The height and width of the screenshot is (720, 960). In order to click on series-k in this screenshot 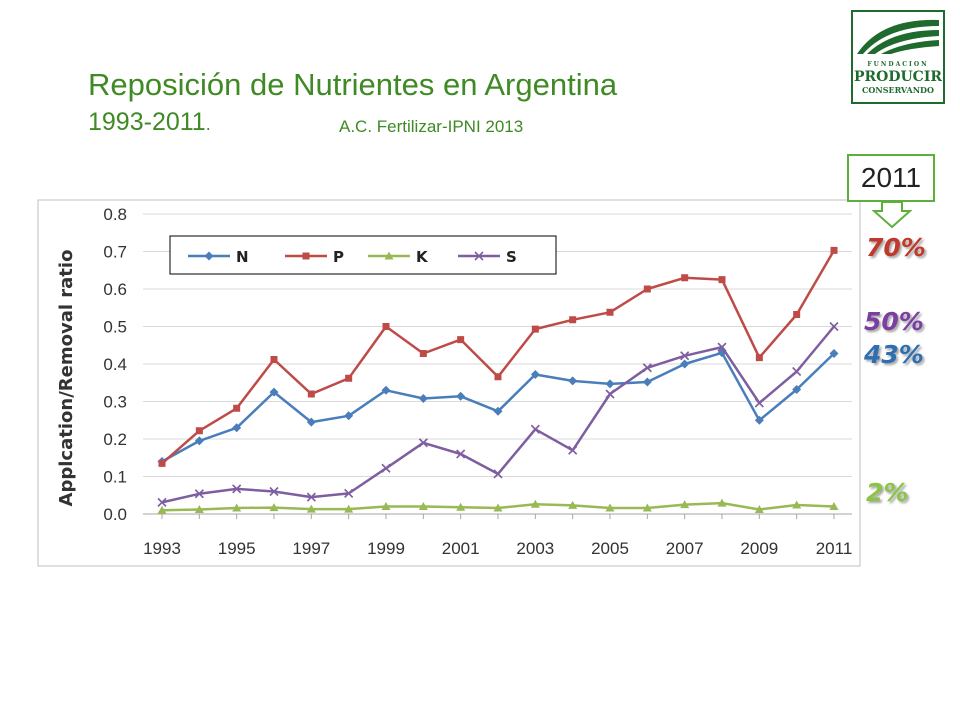, I will do `click(498, 506)`.